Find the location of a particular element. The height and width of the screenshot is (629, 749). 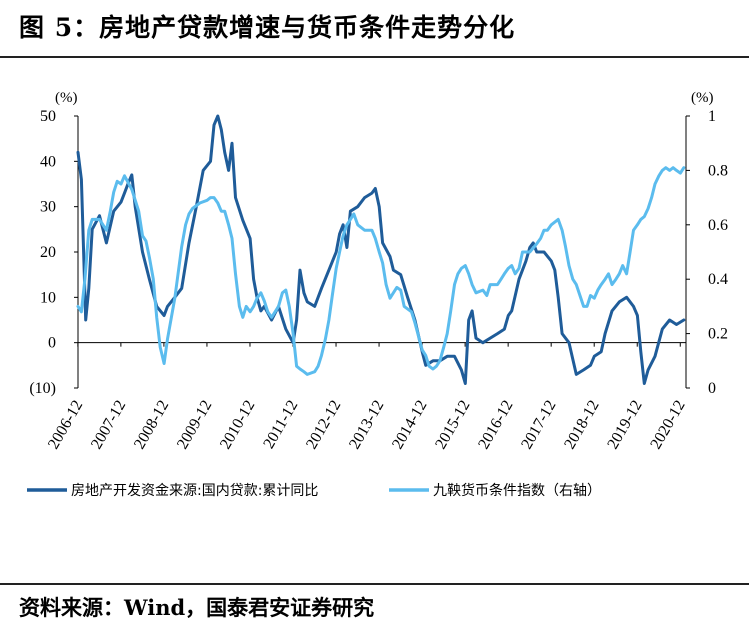

right-tick-label: 0.8 is located at coordinates (718, 170).